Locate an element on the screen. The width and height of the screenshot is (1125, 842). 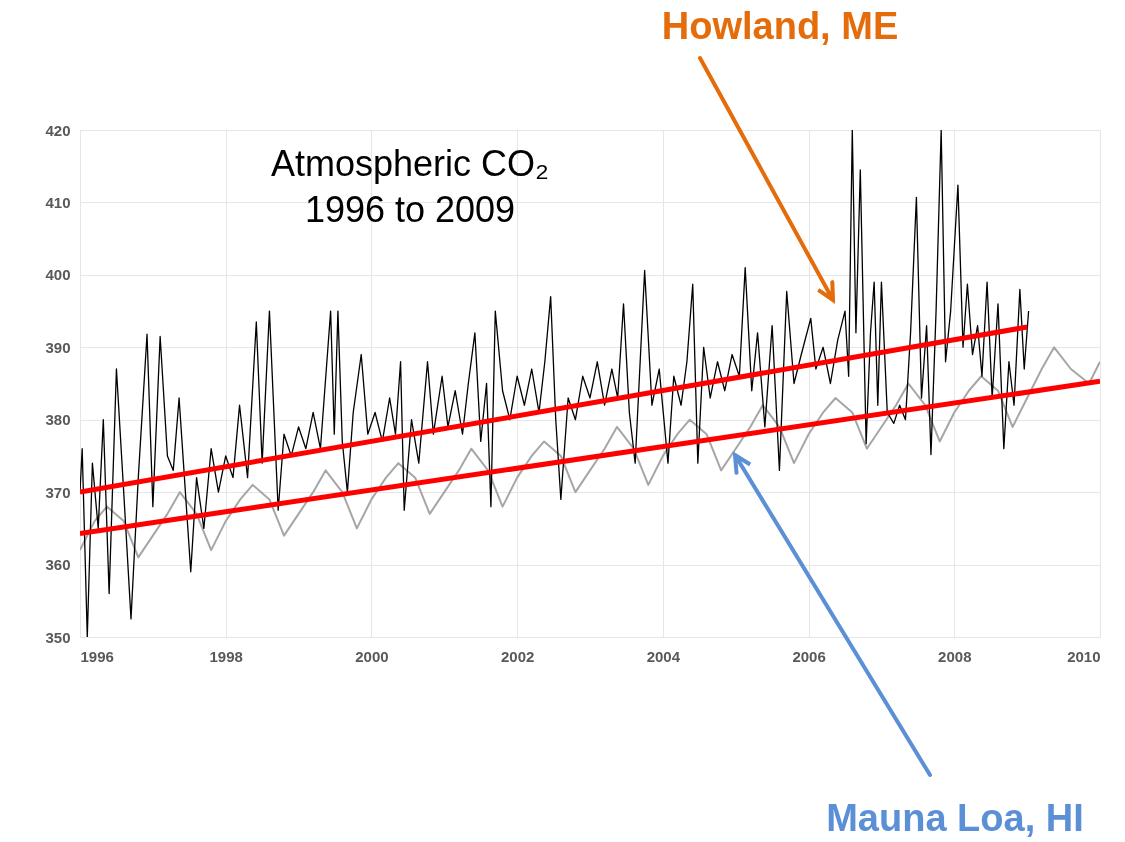
text: Howland, ME is located at coordinates (780, 26).